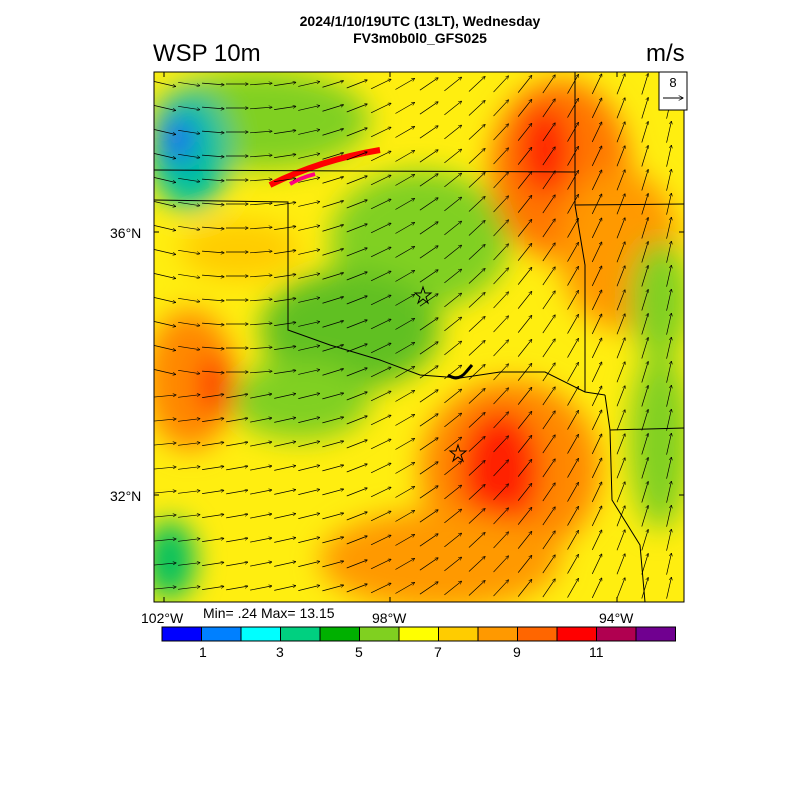  Describe the element at coordinates (126, 233) in the screenshot. I see `lat-label-36n: 36°N` at that location.